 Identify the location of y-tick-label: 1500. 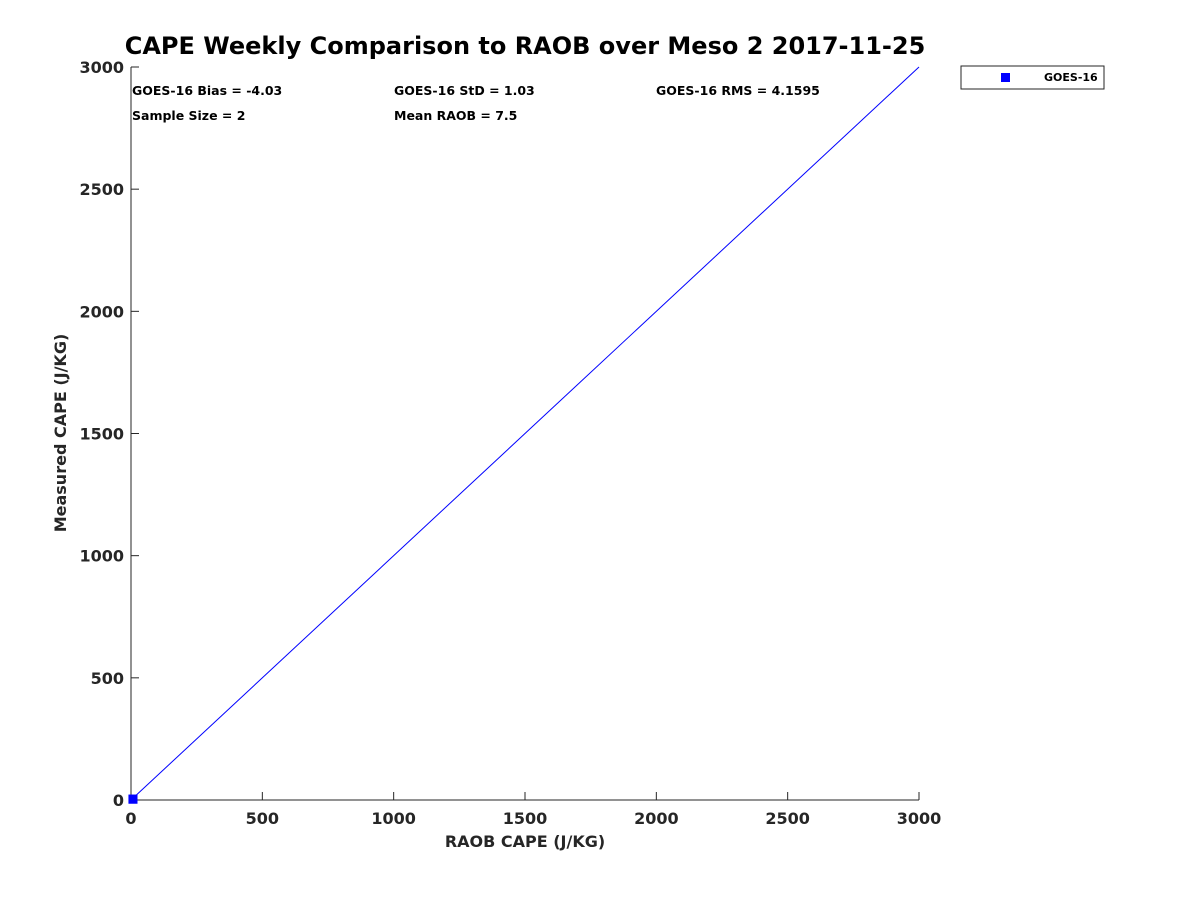
(101, 434).